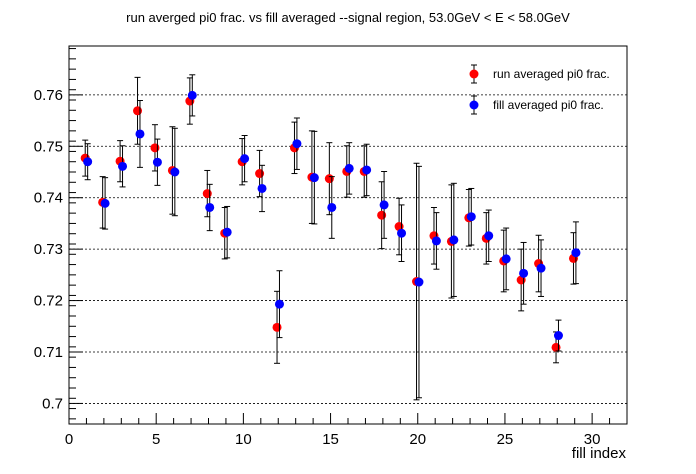 The width and height of the screenshot is (696, 474). I want to click on y-tick-label: 0.75, so click(48, 146).